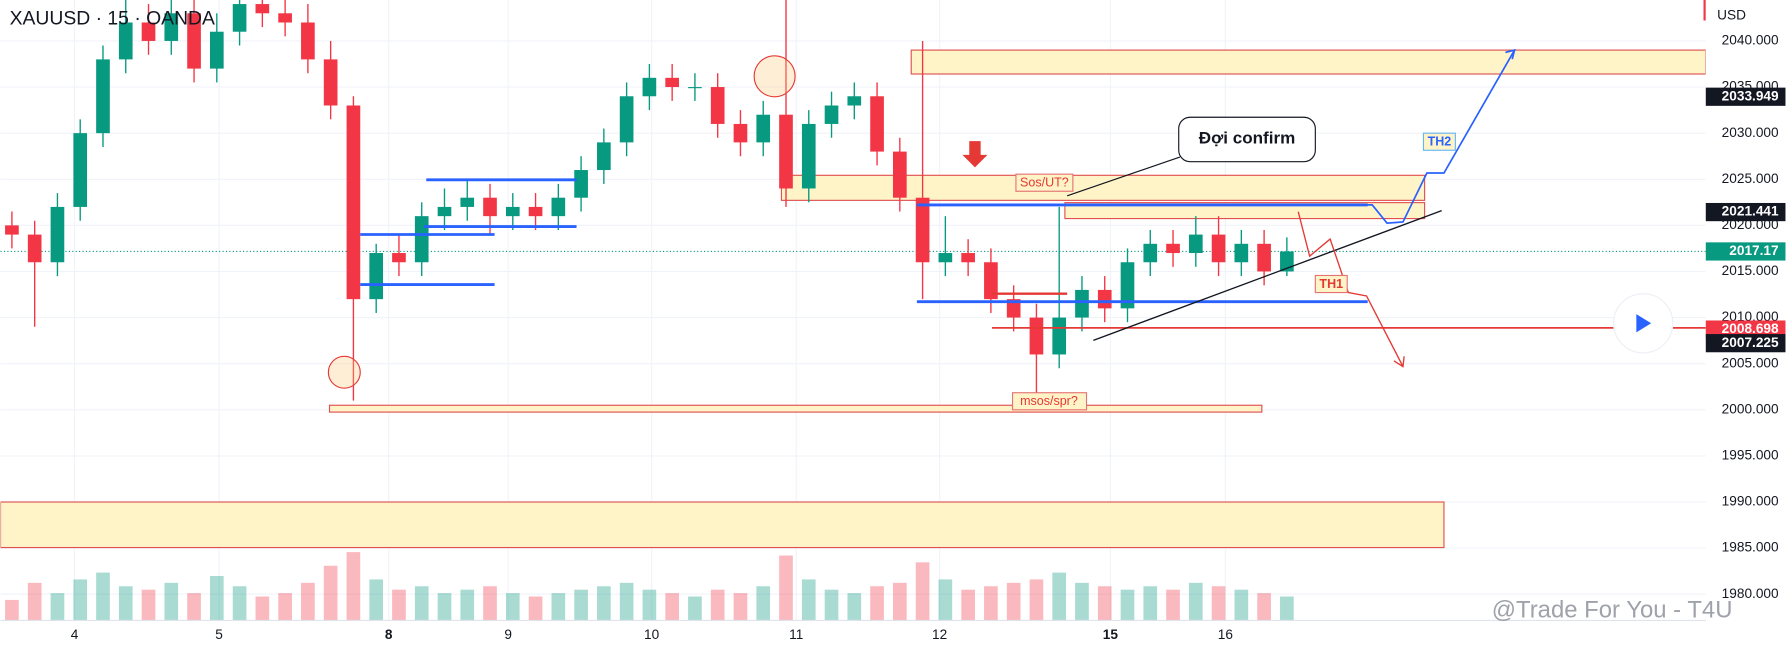  I want to click on x-tick-label: 10, so click(652, 634).